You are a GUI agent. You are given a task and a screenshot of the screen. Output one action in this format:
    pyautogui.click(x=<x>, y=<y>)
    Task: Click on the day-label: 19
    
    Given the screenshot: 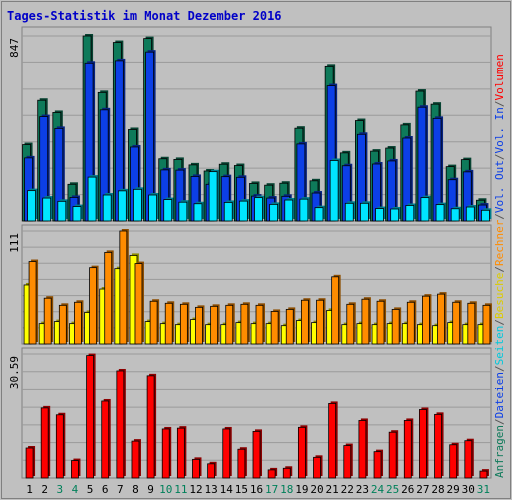 What is the action you would take?
    pyautogui.click(x=301, y=489)
    